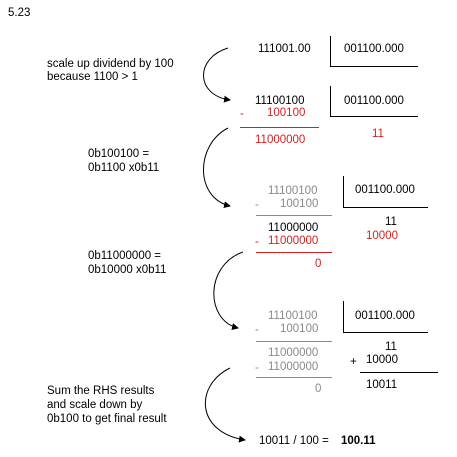 Image resolution: width=457 pixels, height=457 pixels. What do you see at coordinates (293, 367) in the screenshot?
I see `block3-subtract2: 11000000` at bounding box center [293, 367].